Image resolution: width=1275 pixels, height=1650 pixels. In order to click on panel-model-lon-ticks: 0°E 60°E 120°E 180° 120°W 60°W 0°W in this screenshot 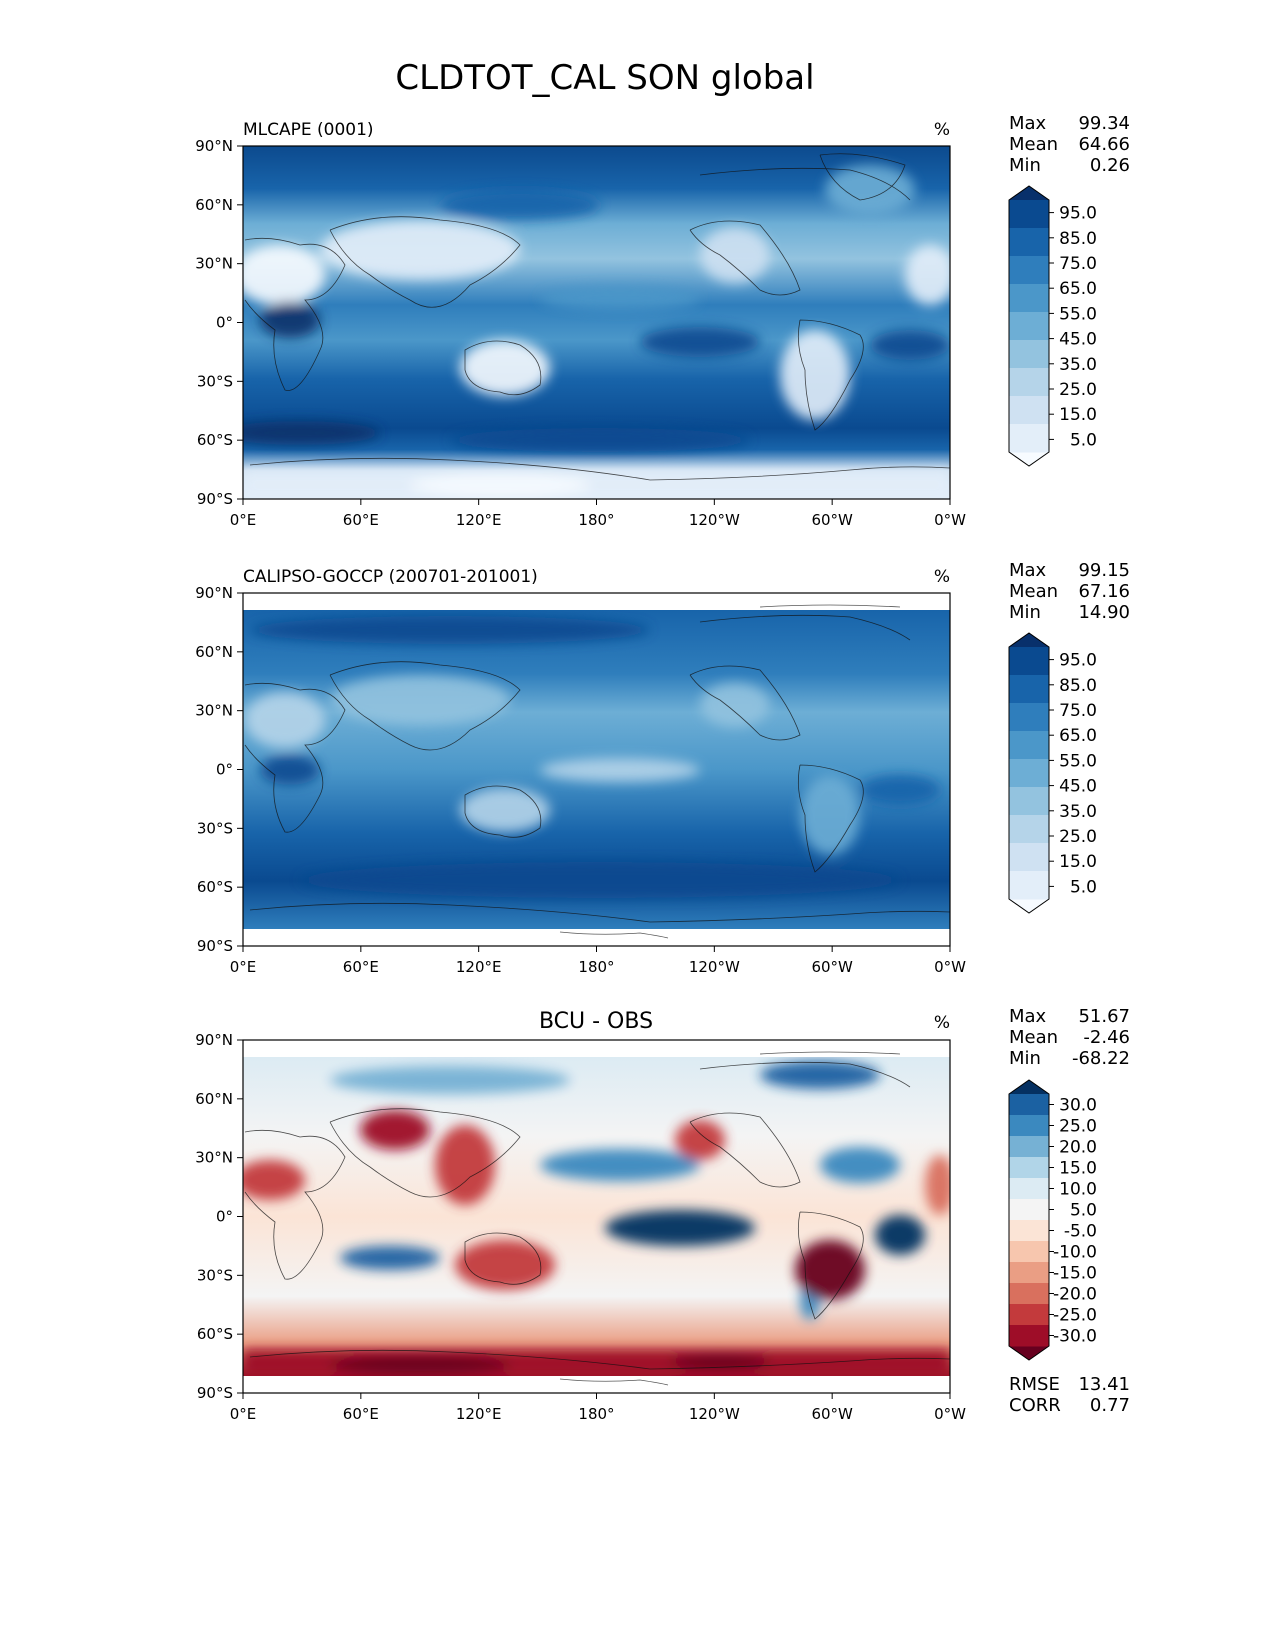, I will do `click(598, 514)`.